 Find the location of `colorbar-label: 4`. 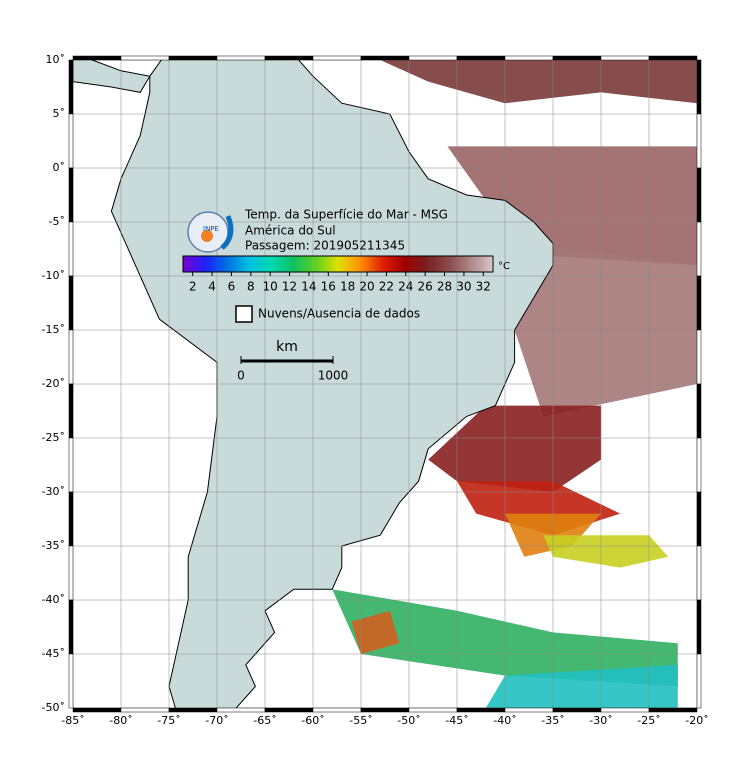

colorbar-label: 4 is located at coordinates (212, 287).